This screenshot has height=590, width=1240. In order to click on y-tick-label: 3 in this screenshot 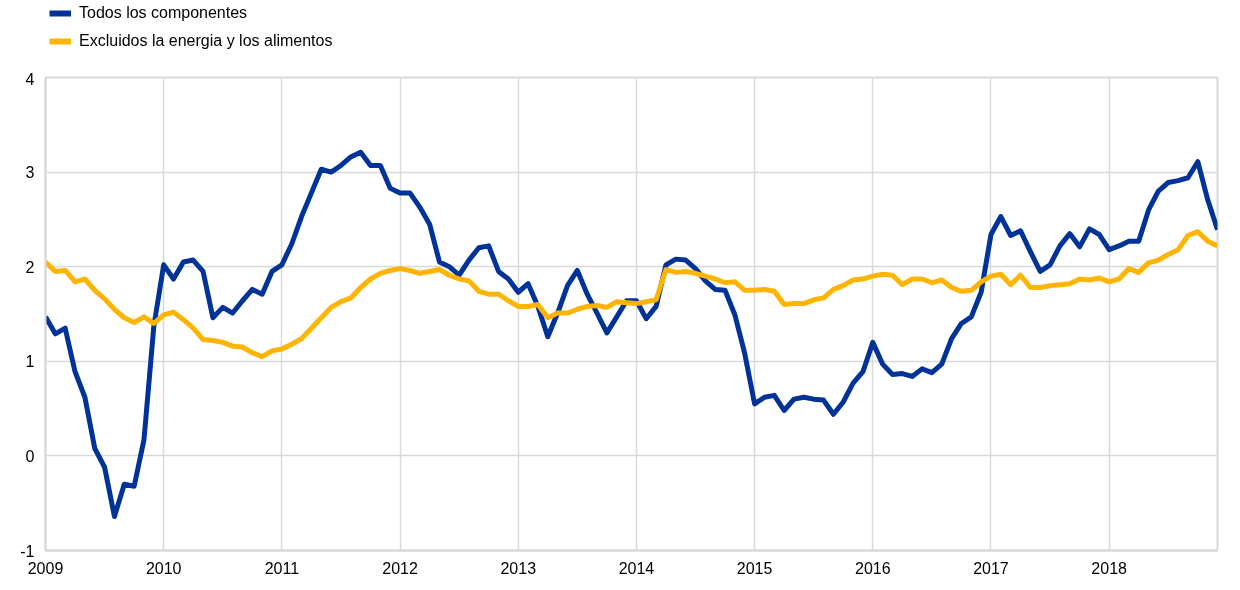, I will do `click(30, 173)`.